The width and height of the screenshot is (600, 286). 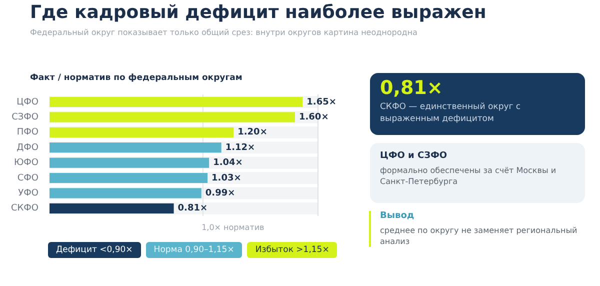 What do you see at coordinates (28, 178) in the screenshot?
I see `y-tick-label: СФО` at bounding box center [28, 178].